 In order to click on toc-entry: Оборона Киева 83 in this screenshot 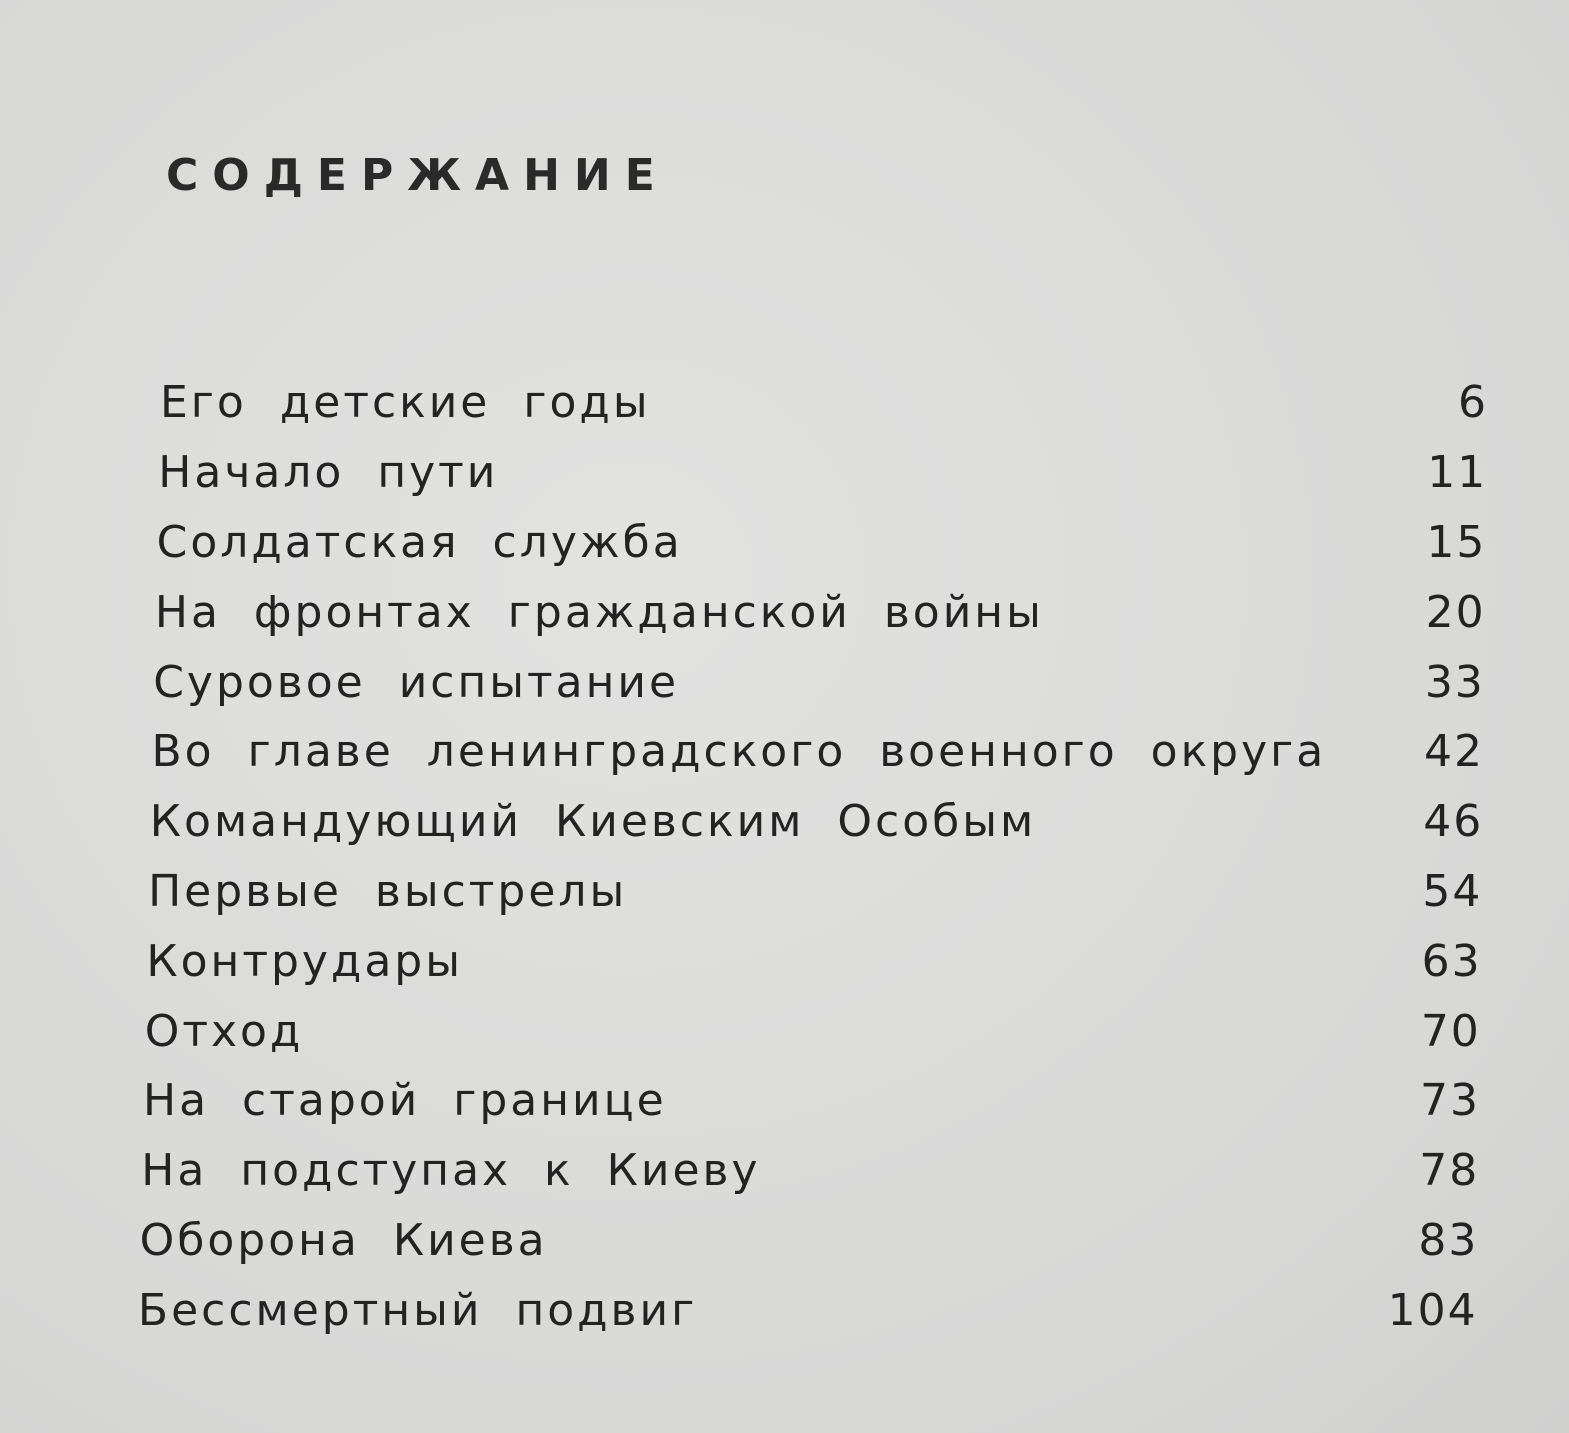, I will do `click(784, 1241)`.